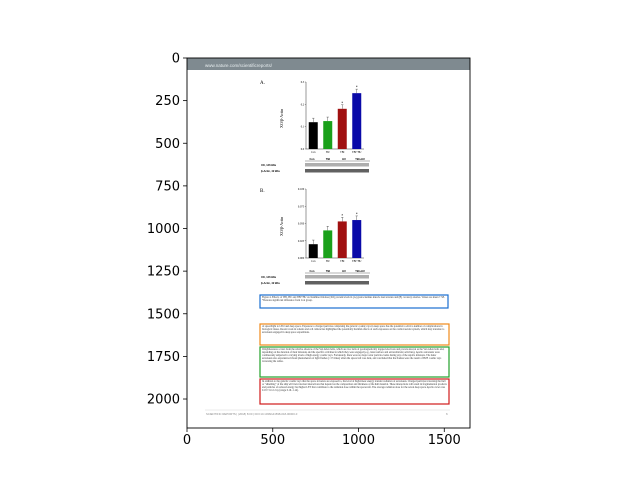  I want to click on inner-y-tick-label: 0.0, so click(303, 149).